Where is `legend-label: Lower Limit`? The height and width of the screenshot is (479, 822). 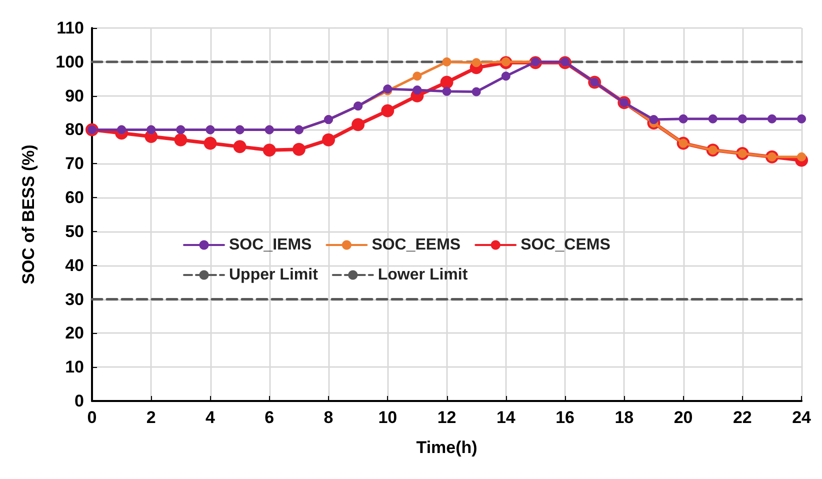
legend-label: Lower Limit is located at coordinates (423, 275).